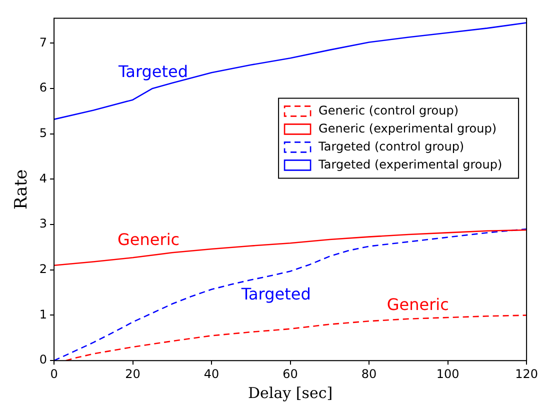  What do you see at coordinates (290, 373) in the screenshot?
I see `x-tick-label: 60` at bounding box center [290, 373].